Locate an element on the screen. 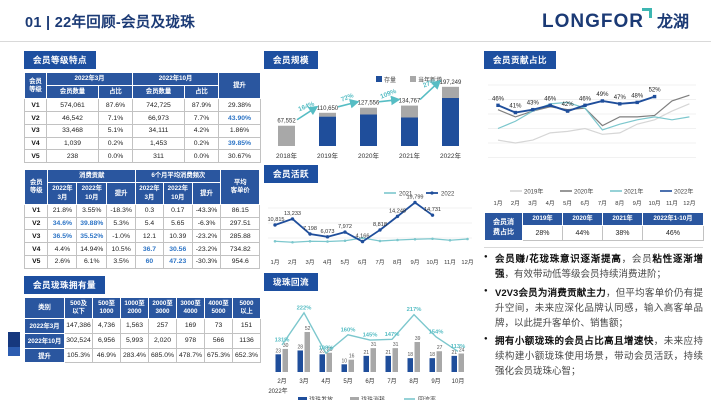 This screenshot has width=711, height=400. chart-label: 11月 is located at coordinates (450, 262).